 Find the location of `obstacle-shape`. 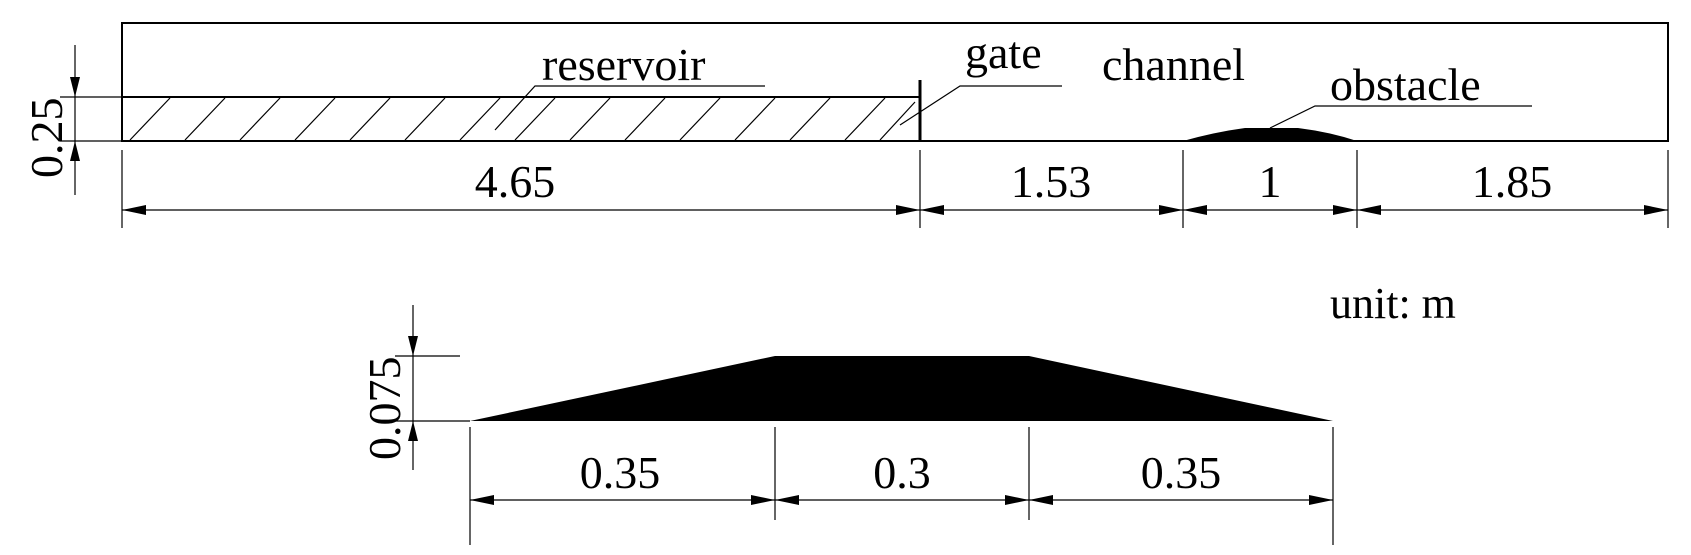

obstacle-shape is located at coordinates (1270, 134).